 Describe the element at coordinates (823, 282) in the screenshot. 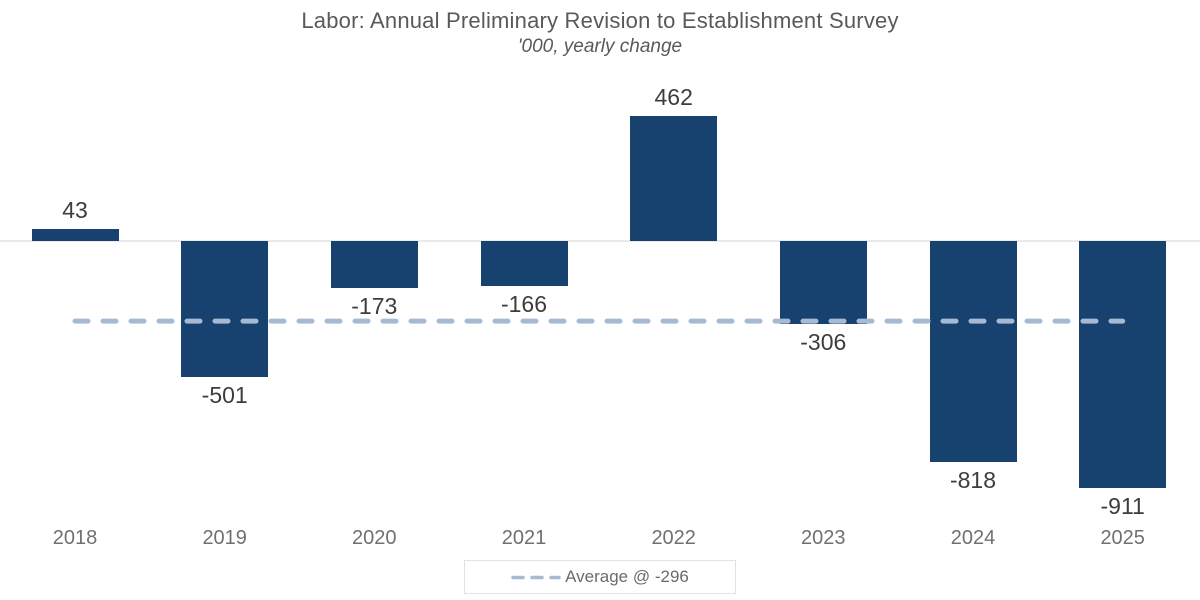

I see `bar-2023` at that location.